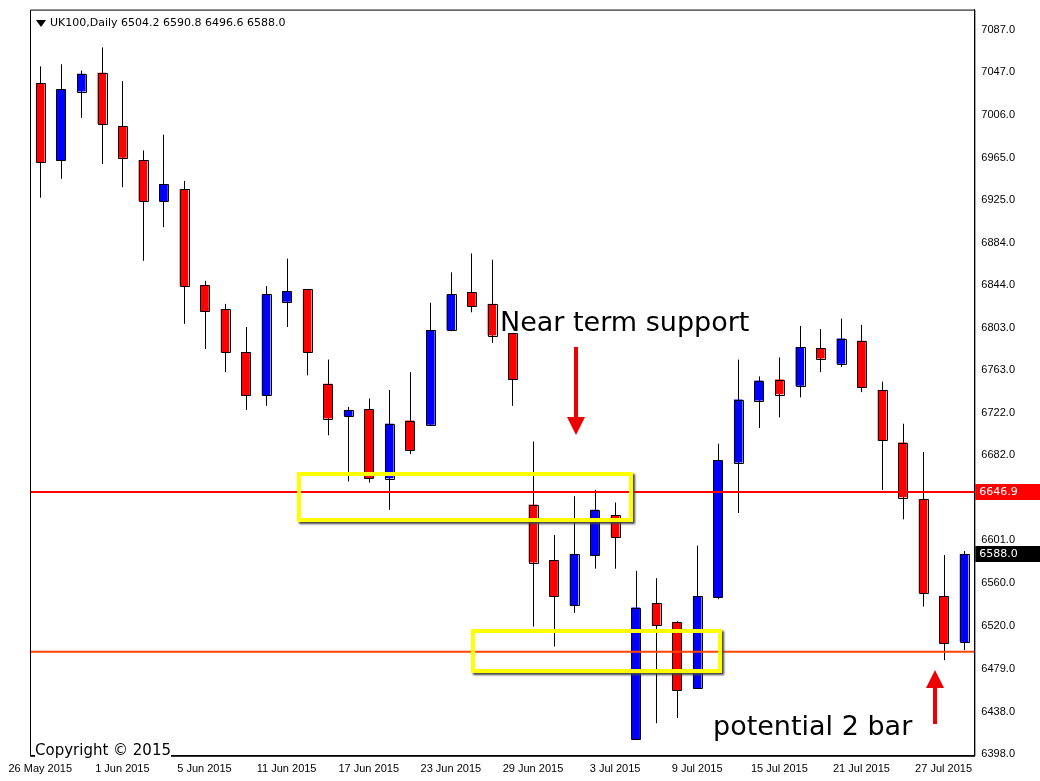 This screenshot has height=781, width=1040. Describe the element at coordinates (944, 768) in the screenshot. I see `x-tick-label: 27 Jul 2015` at that location.